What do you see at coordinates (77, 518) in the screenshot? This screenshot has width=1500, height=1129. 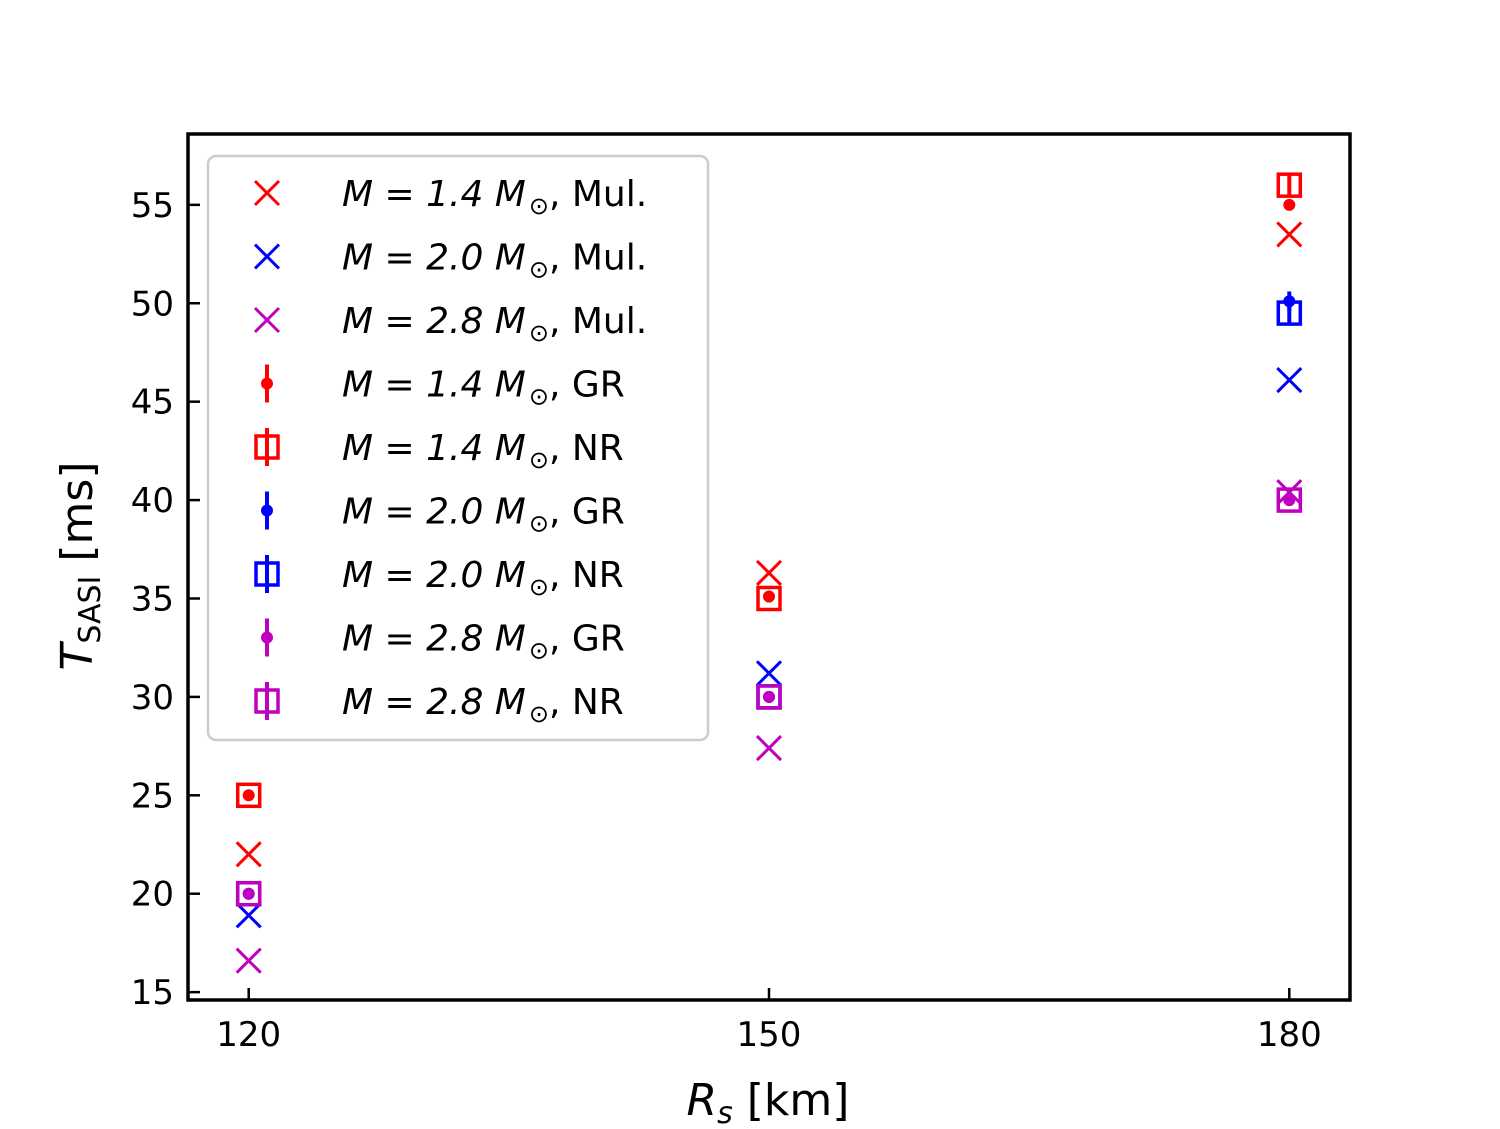 I see `y-axis-unit: [ms]` at bounding box center [77, 518].